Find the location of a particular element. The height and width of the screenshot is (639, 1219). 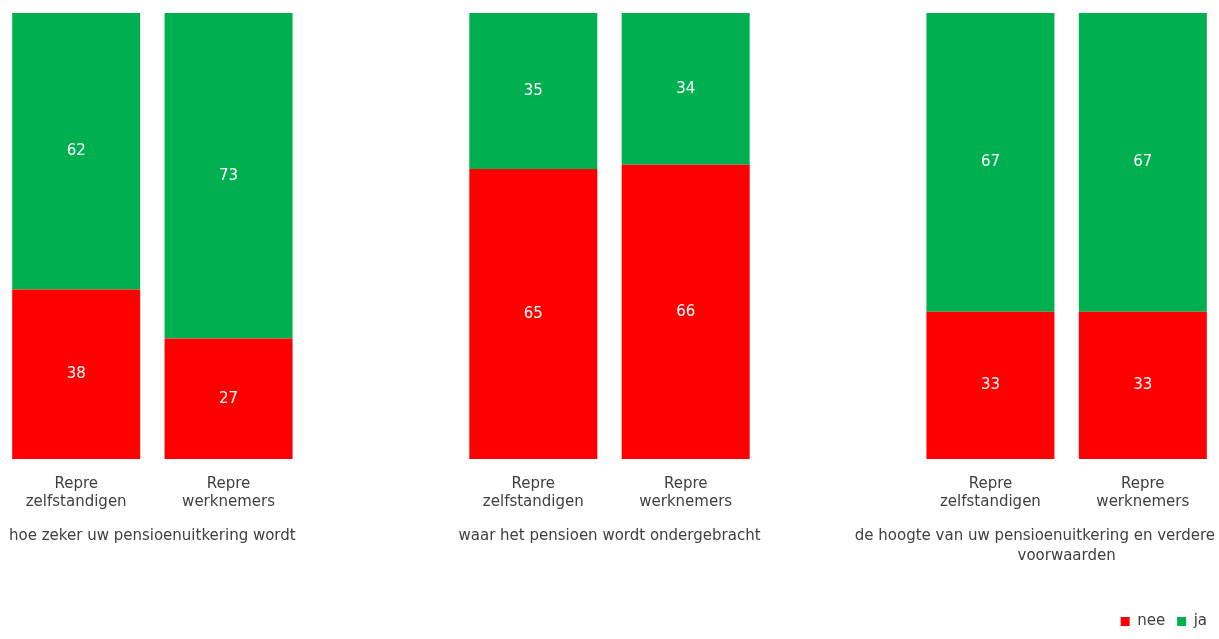

data-label: 62 is located at coordinates (76, 150).